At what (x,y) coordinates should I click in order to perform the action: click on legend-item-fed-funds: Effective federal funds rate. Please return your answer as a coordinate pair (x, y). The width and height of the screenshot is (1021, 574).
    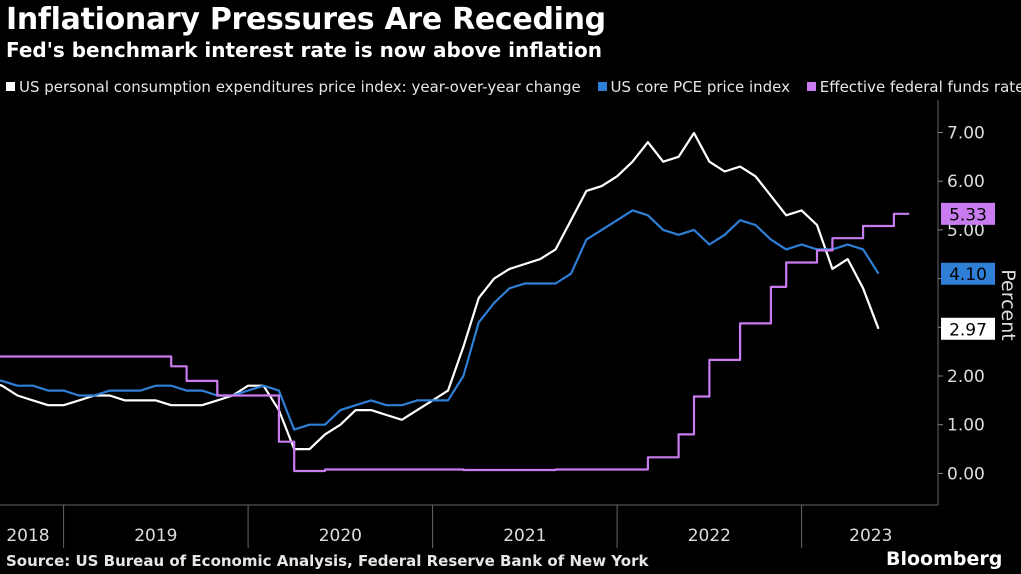
    Looking at the image, I should click on (913, 86).